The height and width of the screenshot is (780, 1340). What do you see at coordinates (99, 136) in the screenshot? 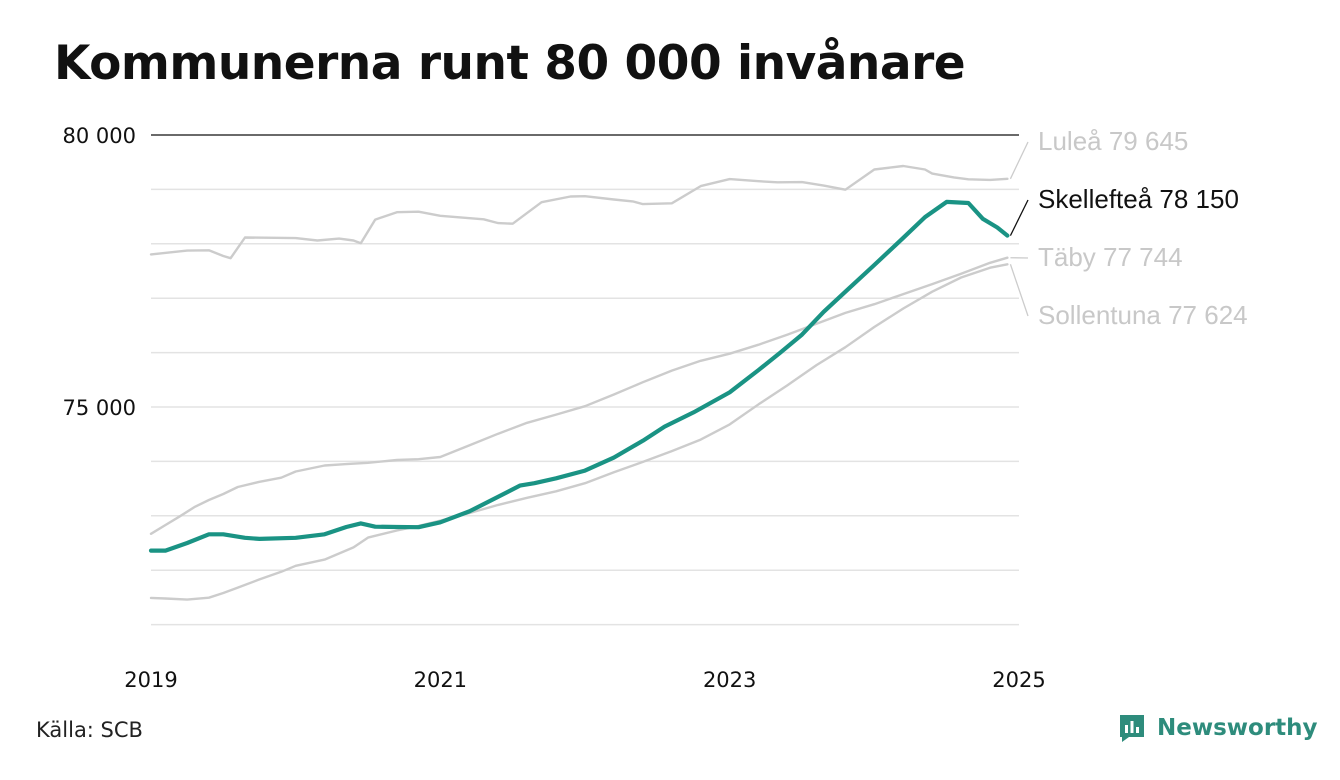
I see `y-tick-label: 80 000` at bounding box center [99, 136].